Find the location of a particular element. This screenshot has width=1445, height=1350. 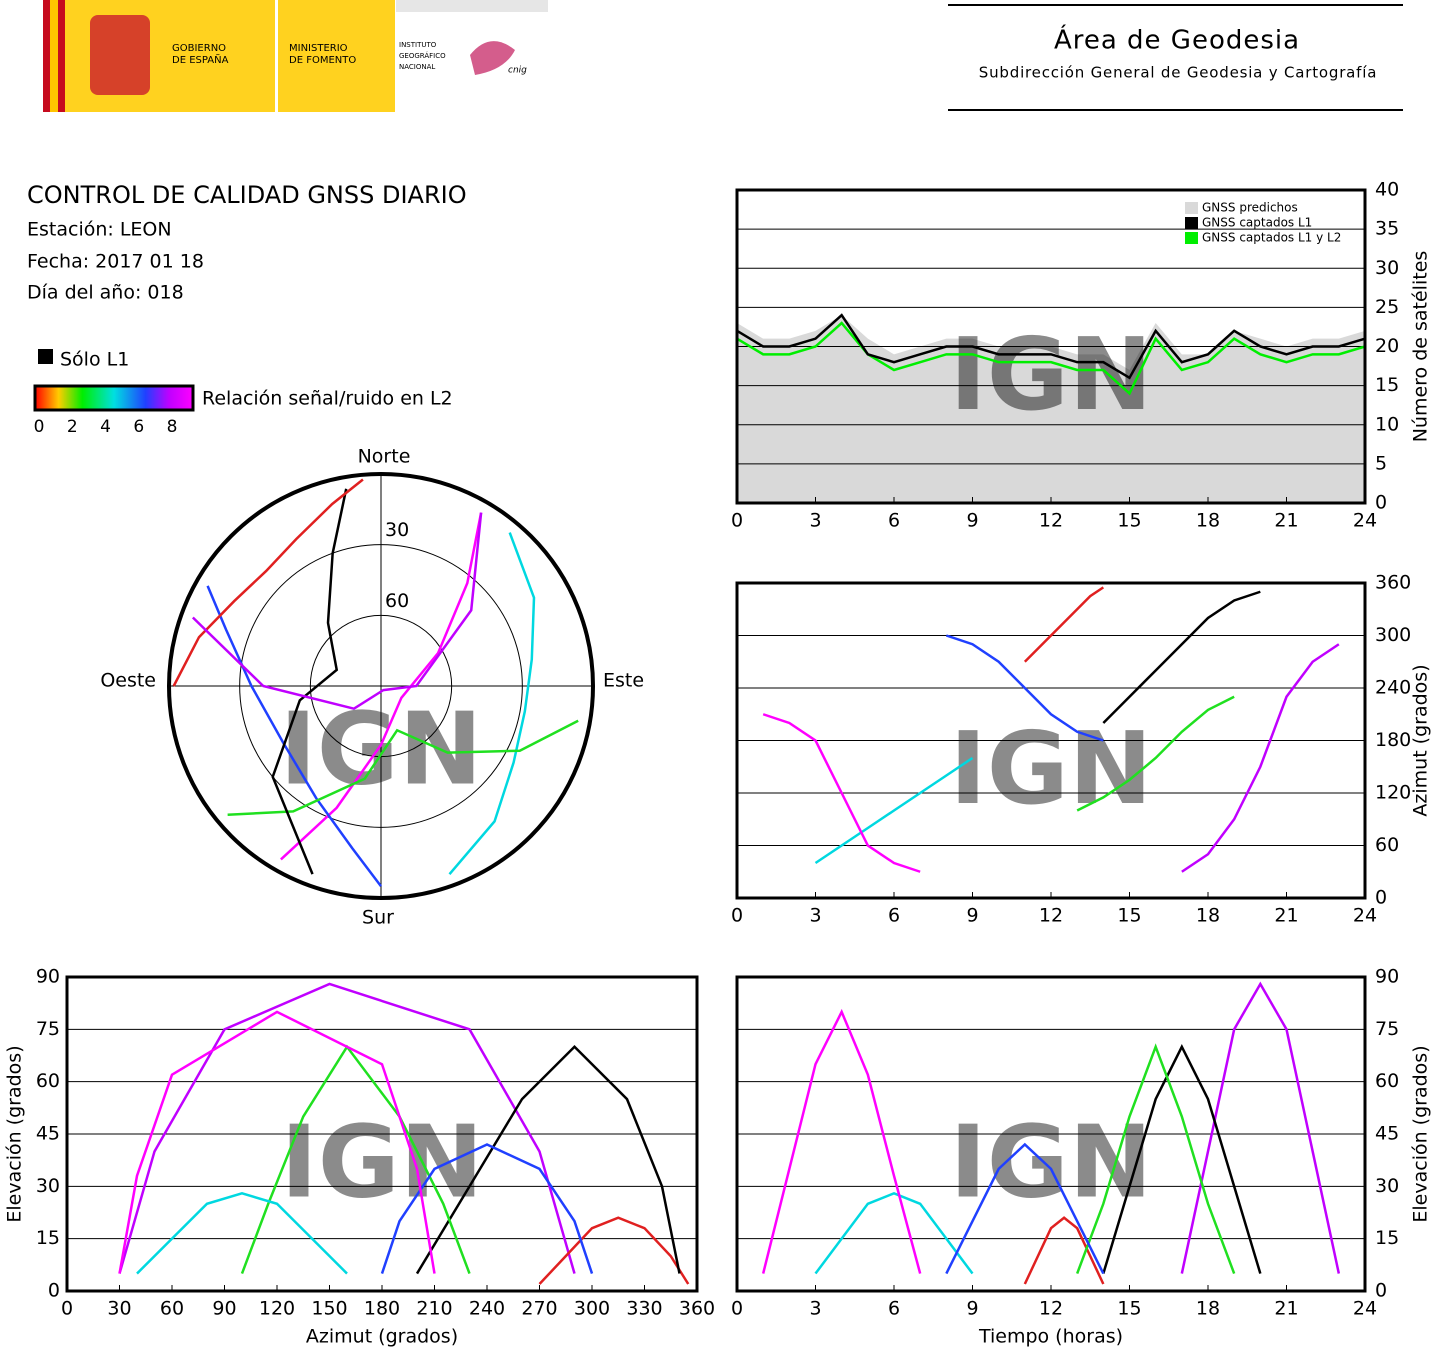

y-tick-label: 25 is located at coordinates (1387, 307).